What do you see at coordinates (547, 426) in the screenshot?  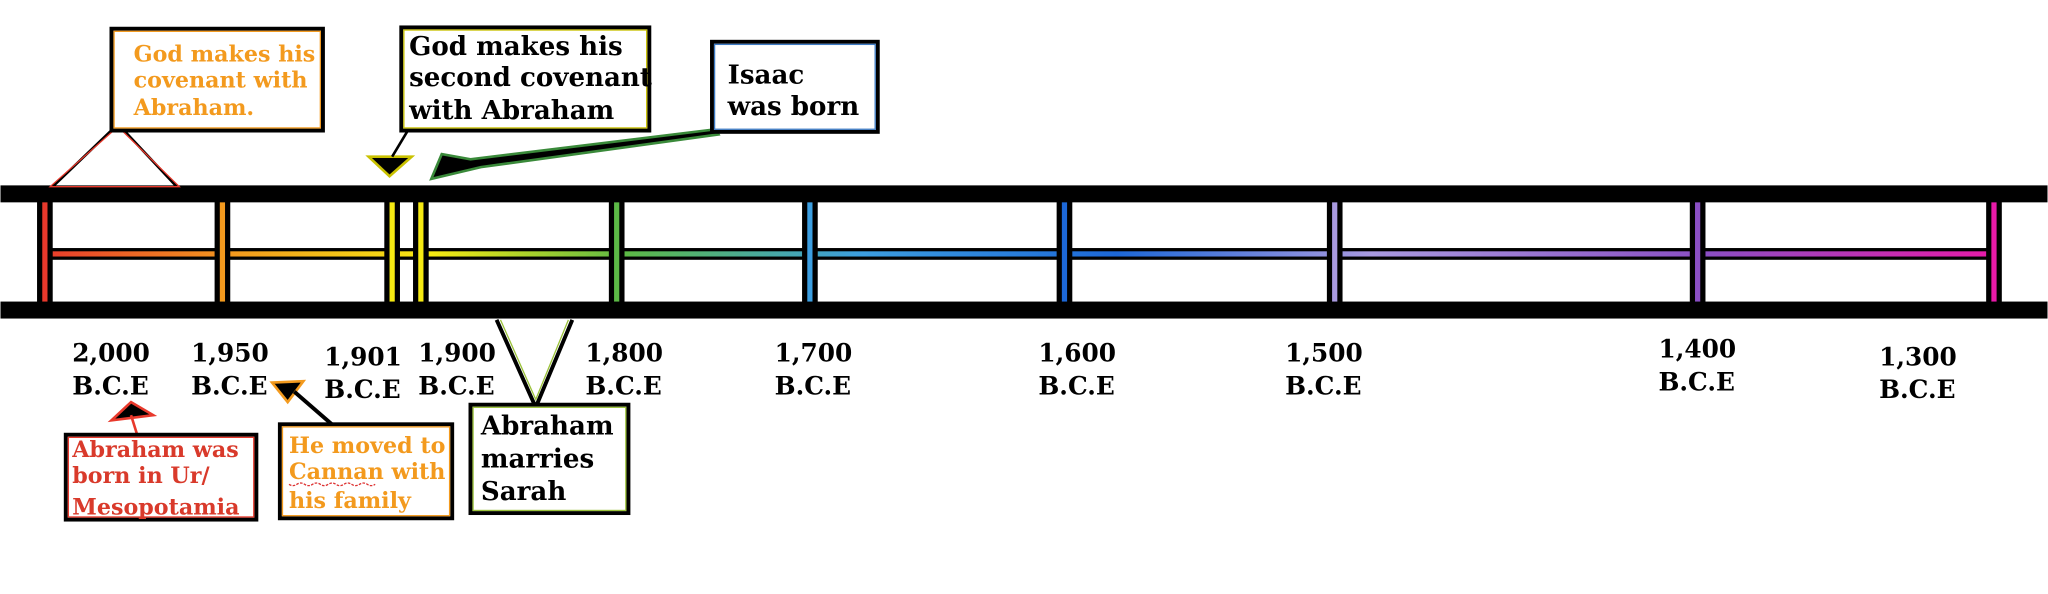 I see `text-line: Abraham` at bounding box center [547, 426].